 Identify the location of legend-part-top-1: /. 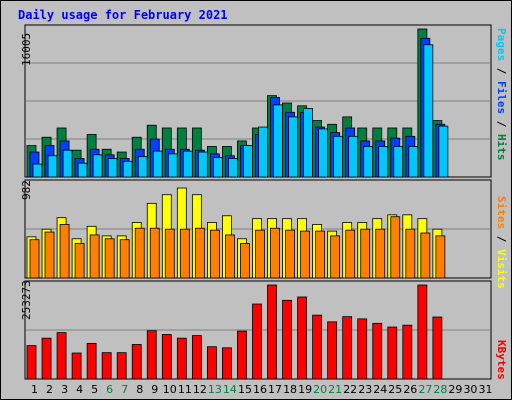
(501, 71).